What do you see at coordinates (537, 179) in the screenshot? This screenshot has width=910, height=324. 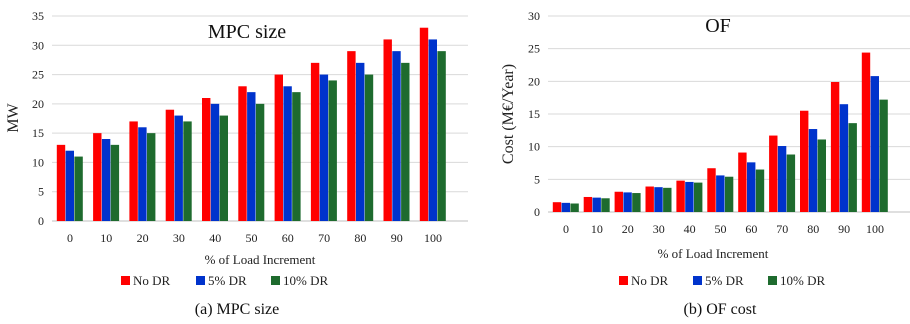 I see `y-tick-label: 5` at bounding box center [537, 179].